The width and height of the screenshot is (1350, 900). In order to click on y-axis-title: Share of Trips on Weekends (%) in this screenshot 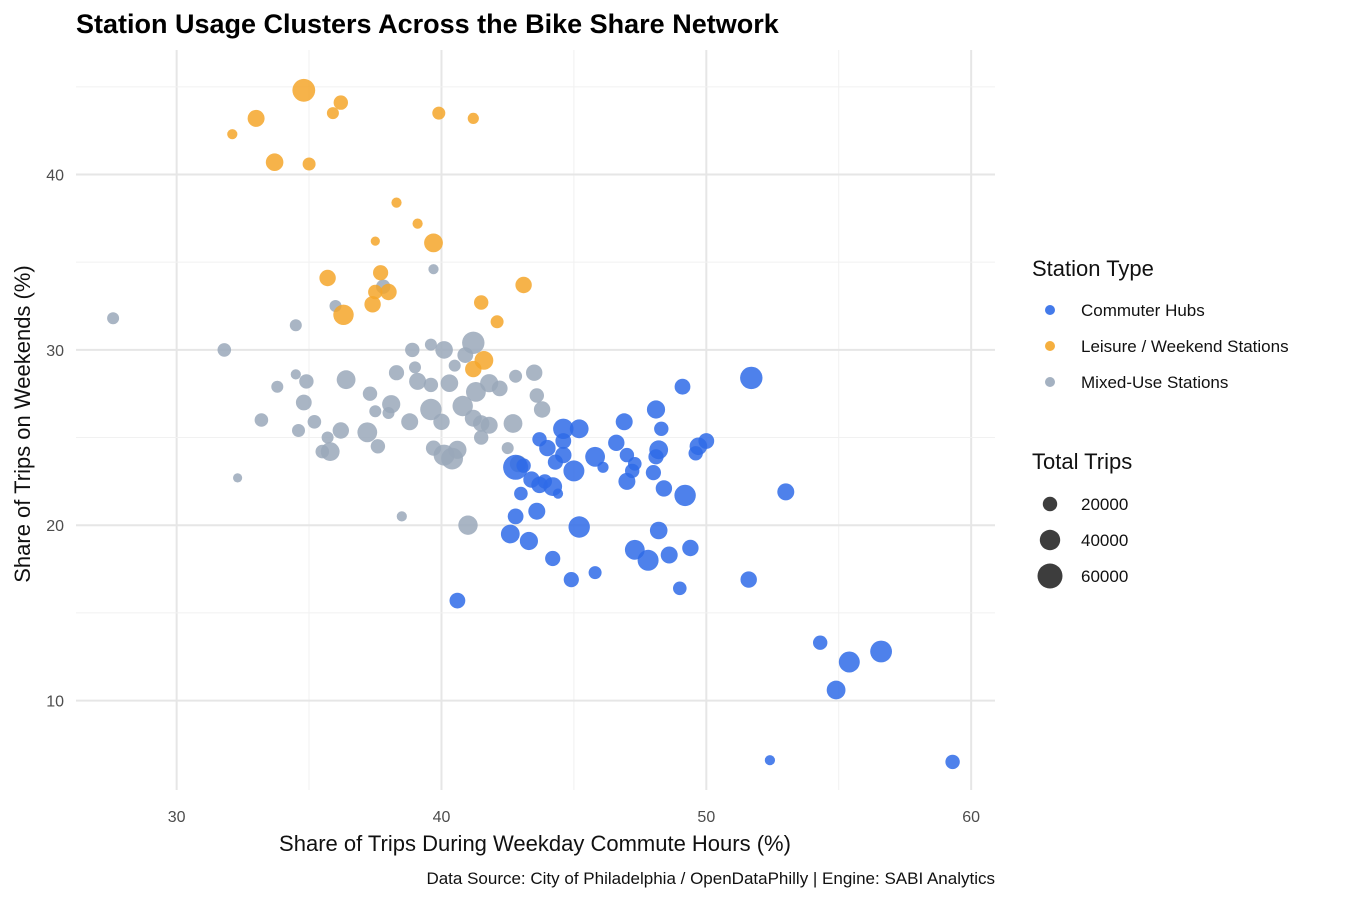, I will do `click(22, 424)`.